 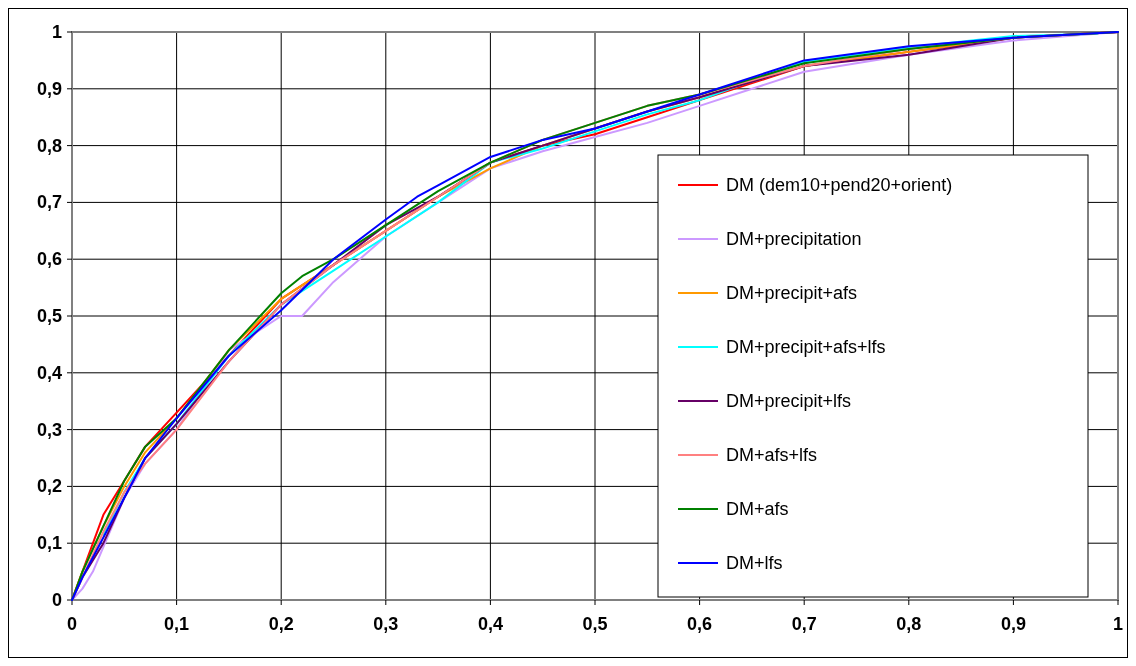 What do you see at coordinates (56, 32) in the screenshot?
I see `y-tick-label: 1` at bounding box center [56, 32].